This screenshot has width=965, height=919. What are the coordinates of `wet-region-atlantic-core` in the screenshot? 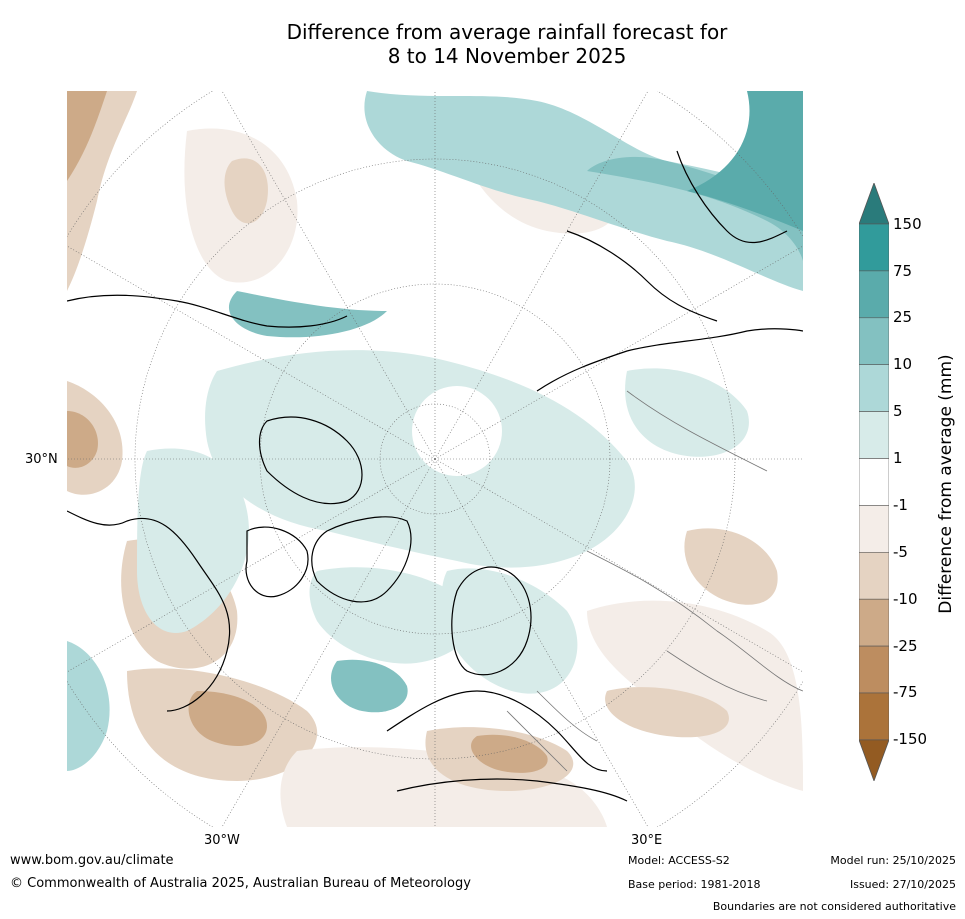 It's located at (369, 686).